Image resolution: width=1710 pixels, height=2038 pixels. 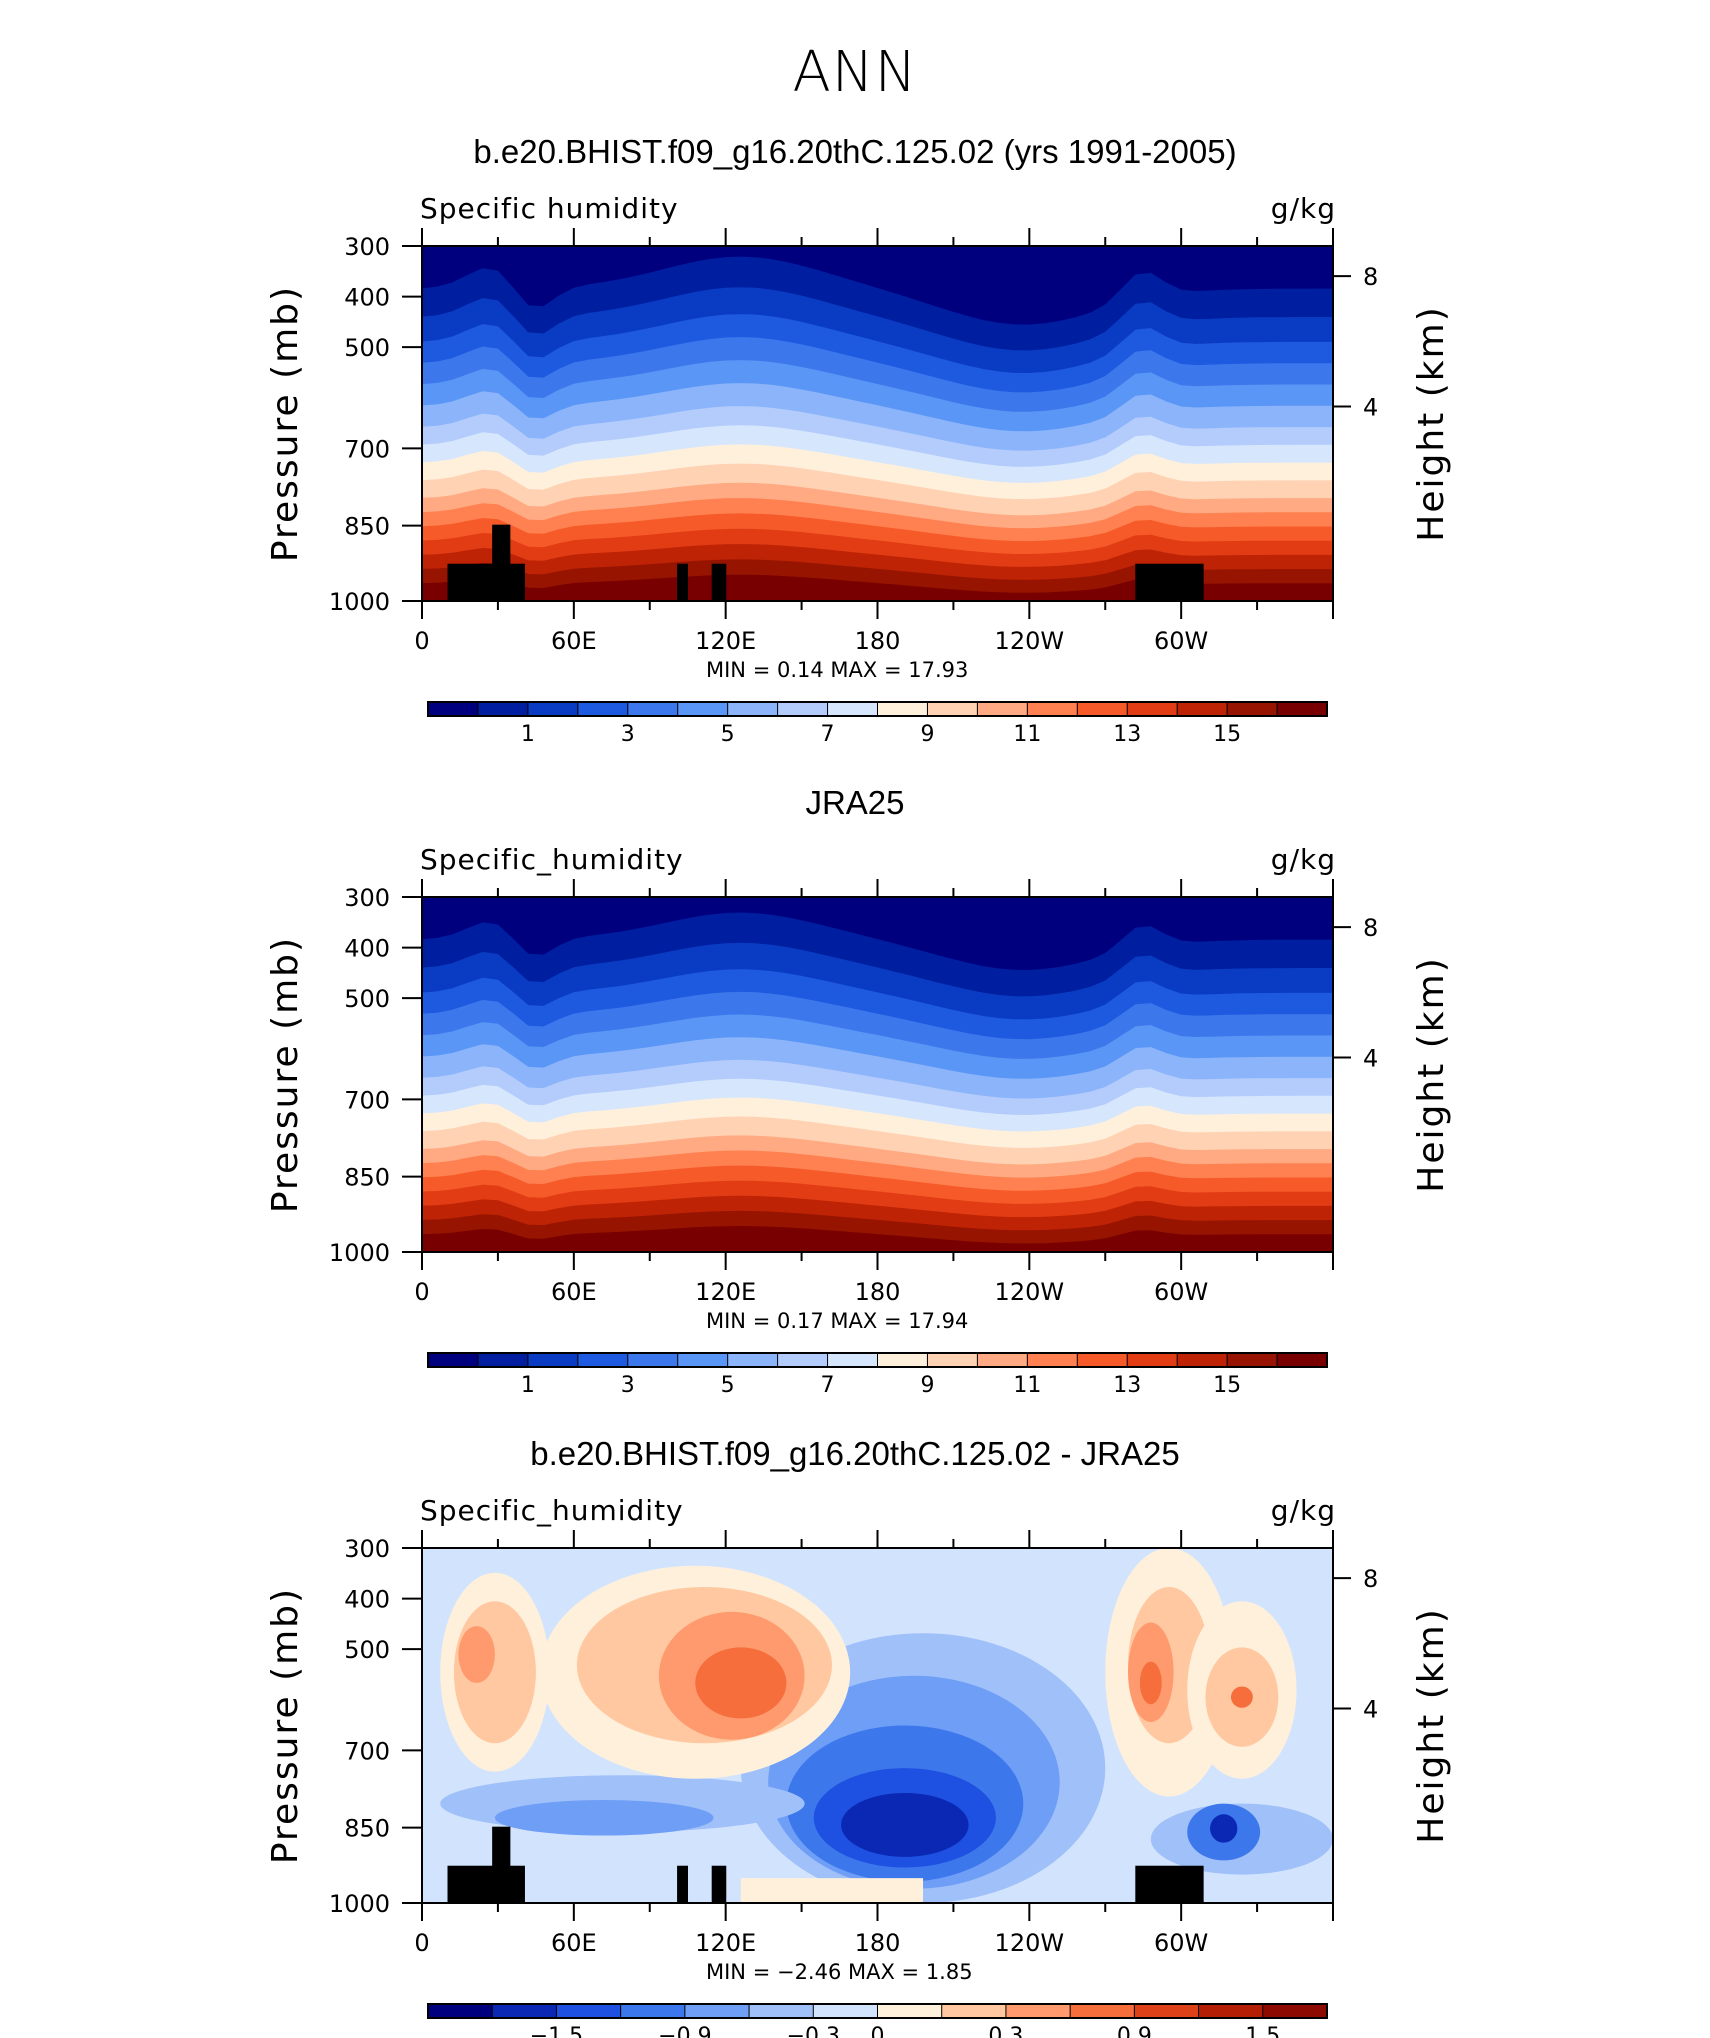 What do you see at coordinates (1262, 2031) in the screenshot?
I see `colorbar-label: 1.5` at bounding box center [1262, 2031].